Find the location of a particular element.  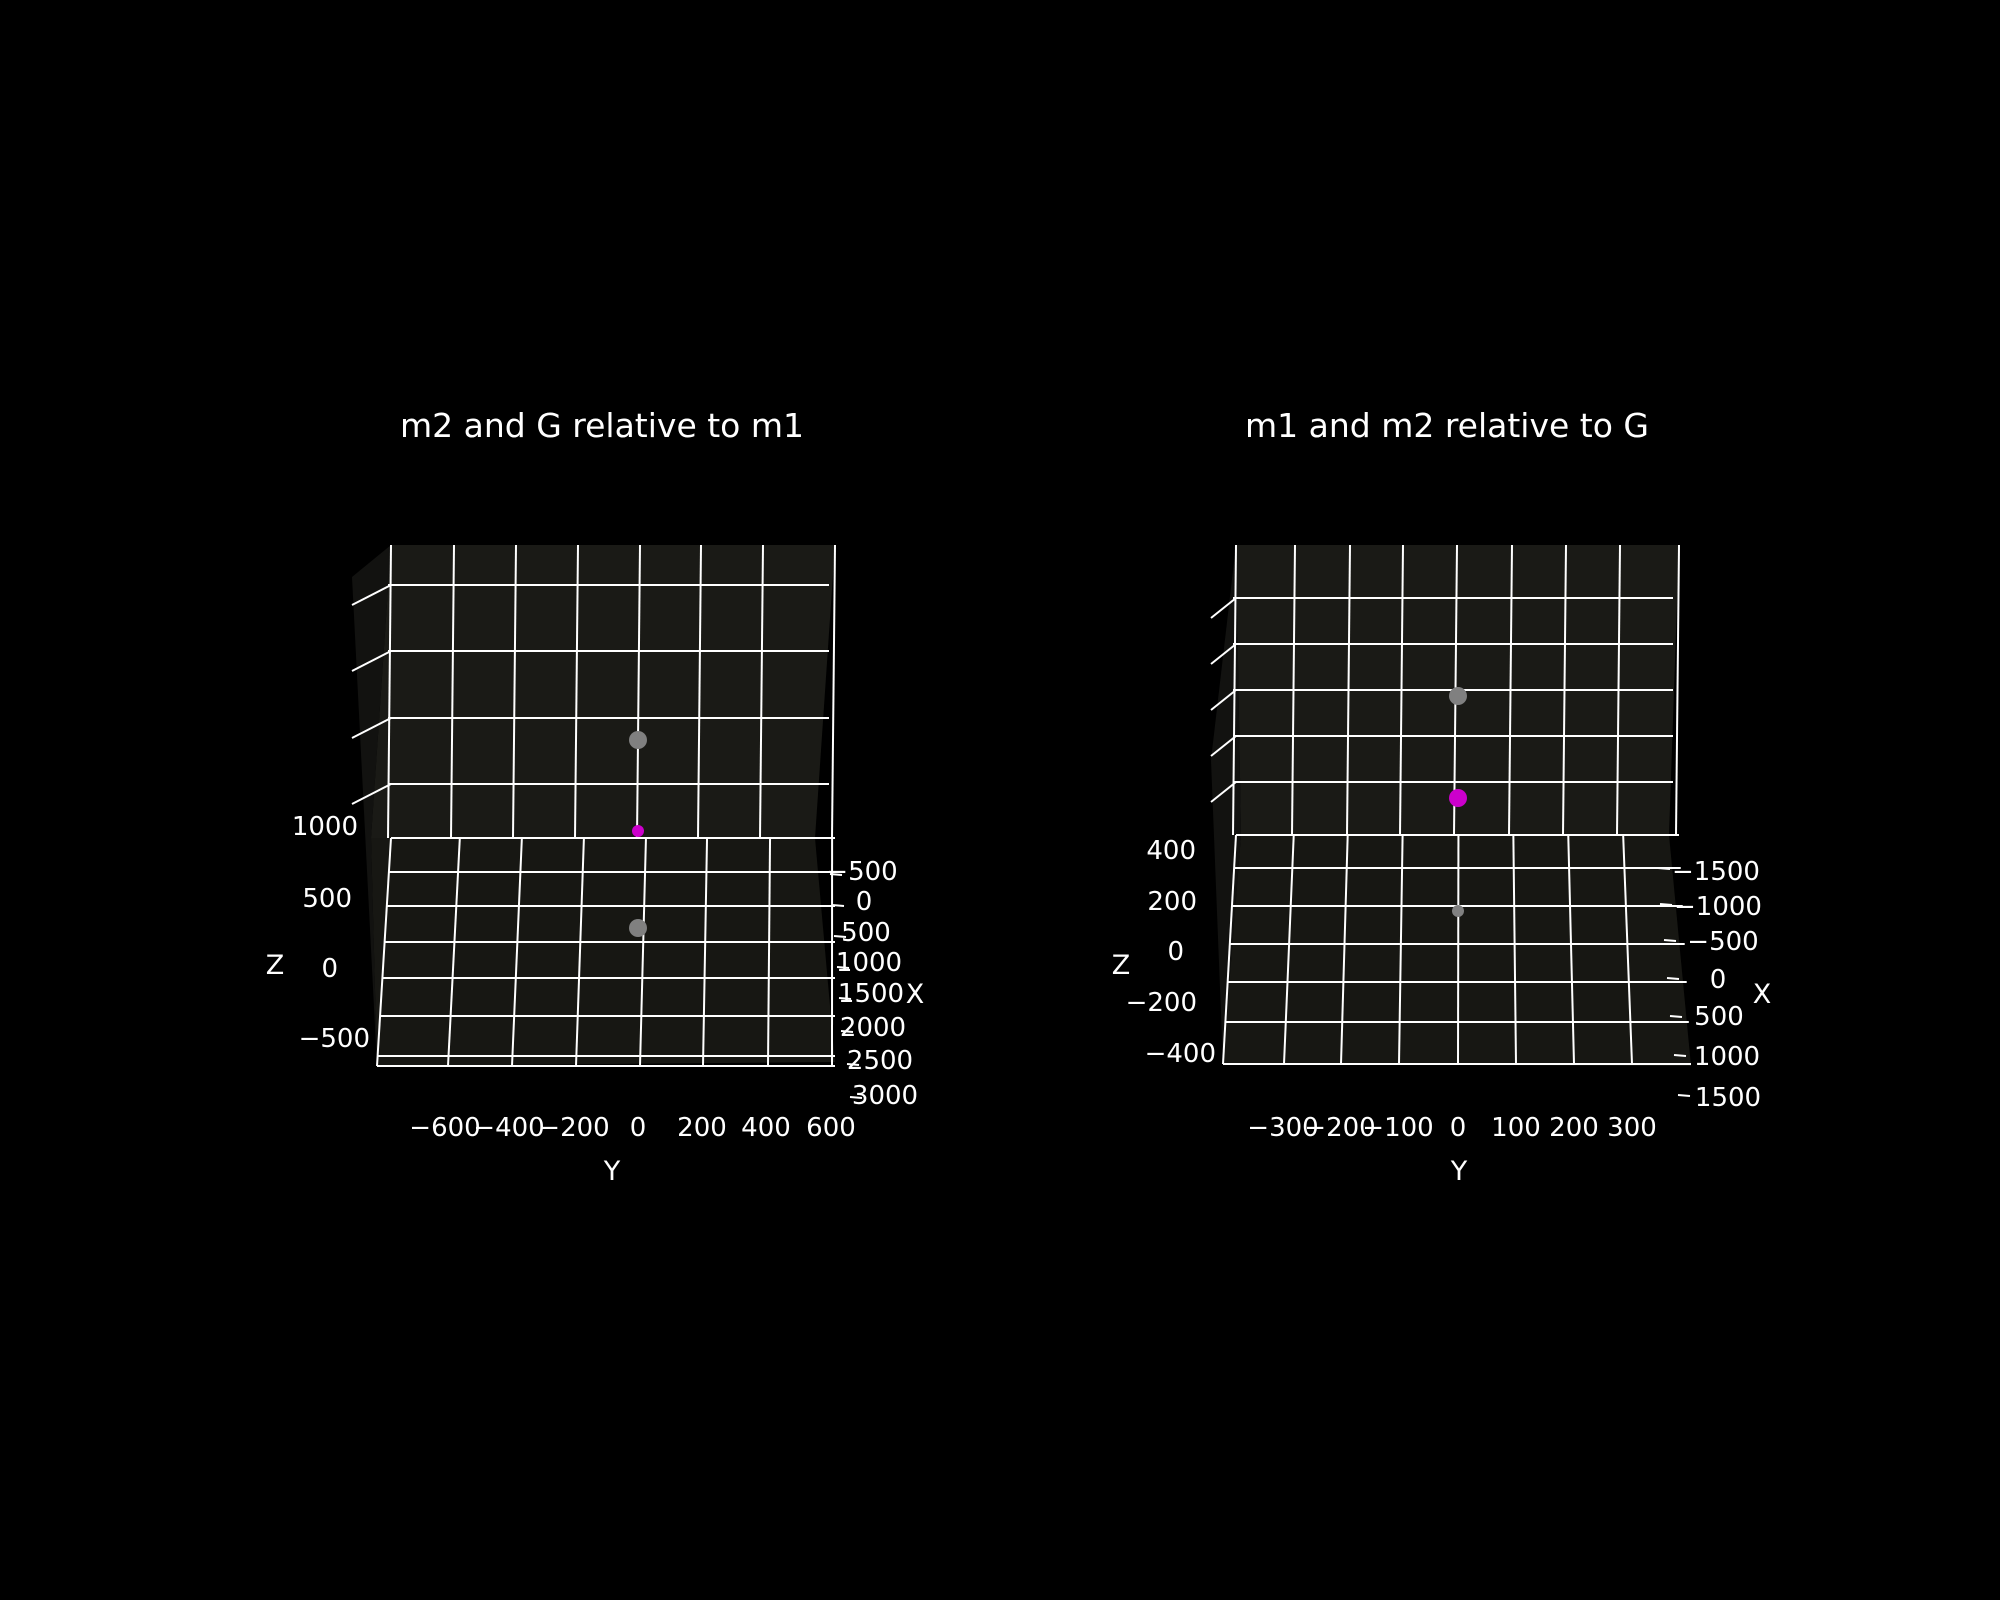

x-tick-label: −1000 is located at coordinates (1718, 907).